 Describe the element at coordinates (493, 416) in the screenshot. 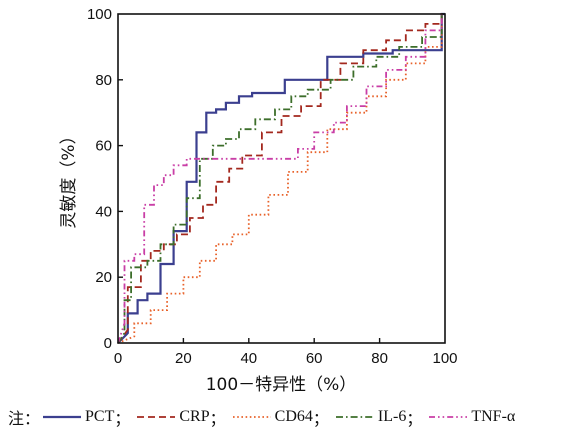

I see `legend-label: TNF-α` at that location.